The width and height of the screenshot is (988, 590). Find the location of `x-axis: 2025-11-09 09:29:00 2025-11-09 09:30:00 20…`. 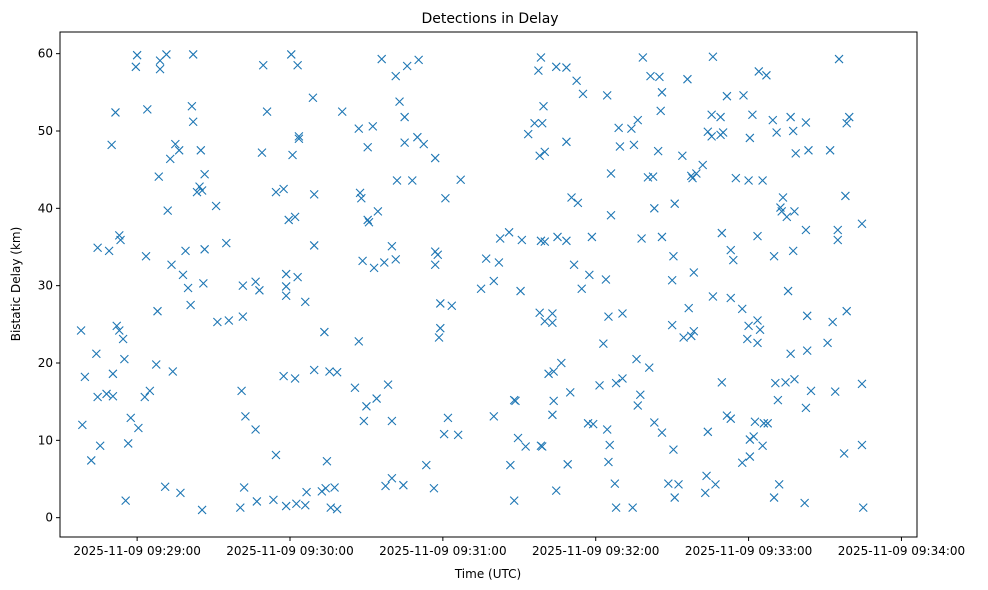

x-axis: 2025-11-09 09:29:00 2025-11-09 09:30:00 20… is located at coordinates (519, 547).